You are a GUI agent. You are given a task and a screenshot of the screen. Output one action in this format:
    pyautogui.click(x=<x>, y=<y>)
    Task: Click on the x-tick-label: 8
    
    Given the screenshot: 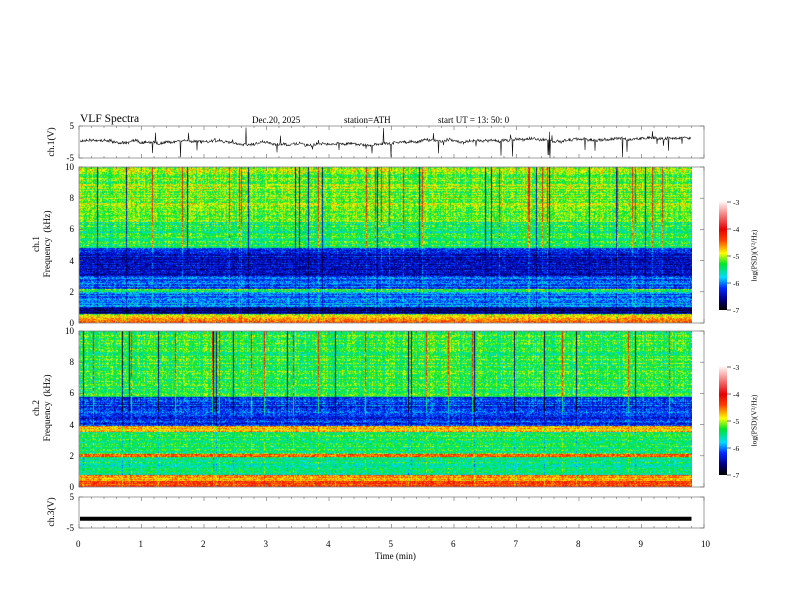 What is the action you would take?
    pyautogui.click(x=578, y=544)
    